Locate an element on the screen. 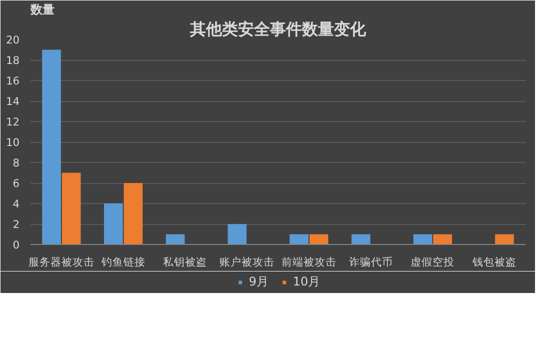  y-tick-label: 6 is located at coordinates (16, 183).